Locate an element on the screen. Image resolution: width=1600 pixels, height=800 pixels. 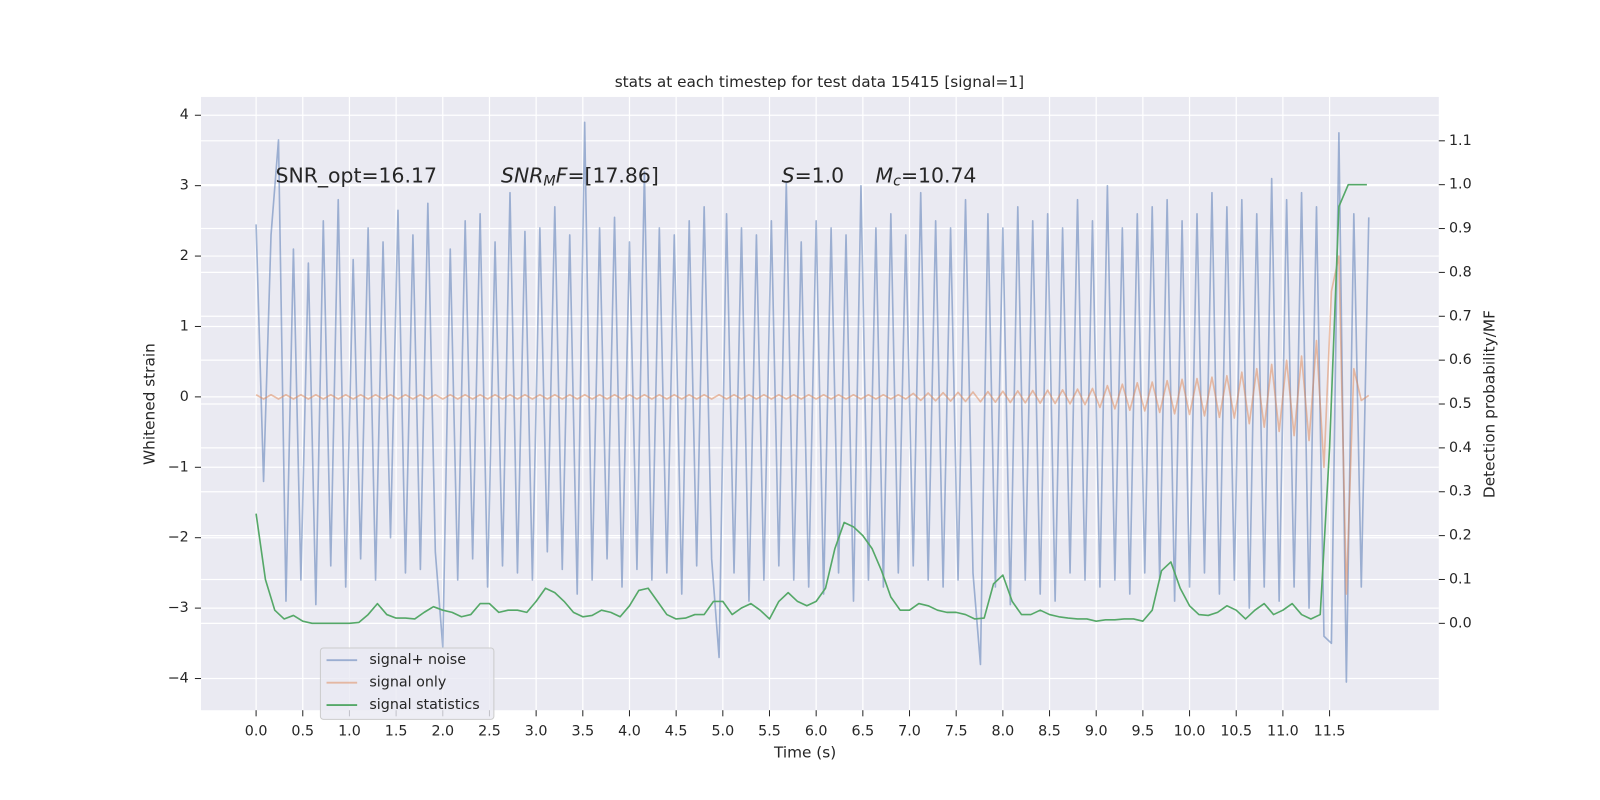
legend-label: signal statistics is located at coordinates (424, 705).